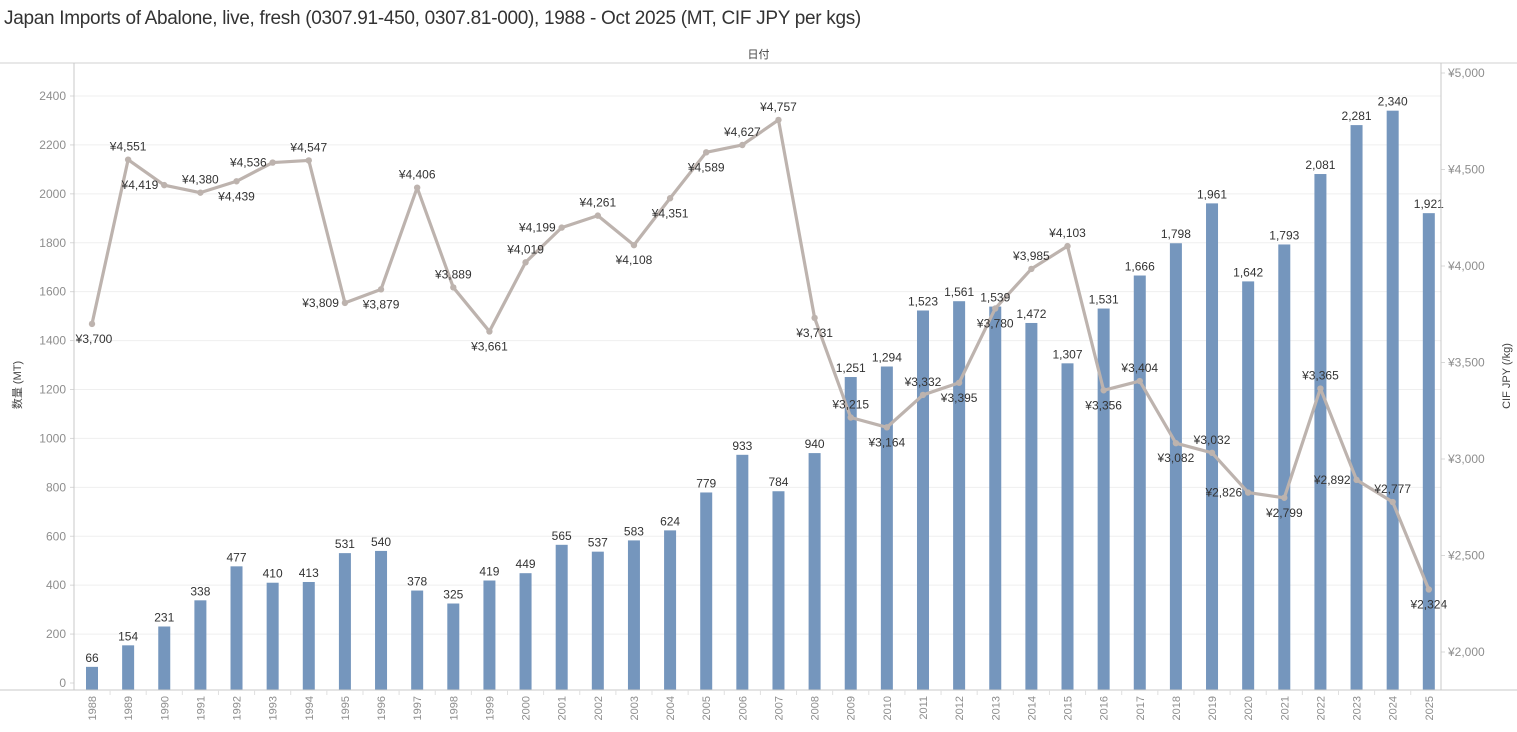 The width and height of the screenshot is (1517, 732). I want to click on right-tick-label: ¥2,500, so click(1466, 556).